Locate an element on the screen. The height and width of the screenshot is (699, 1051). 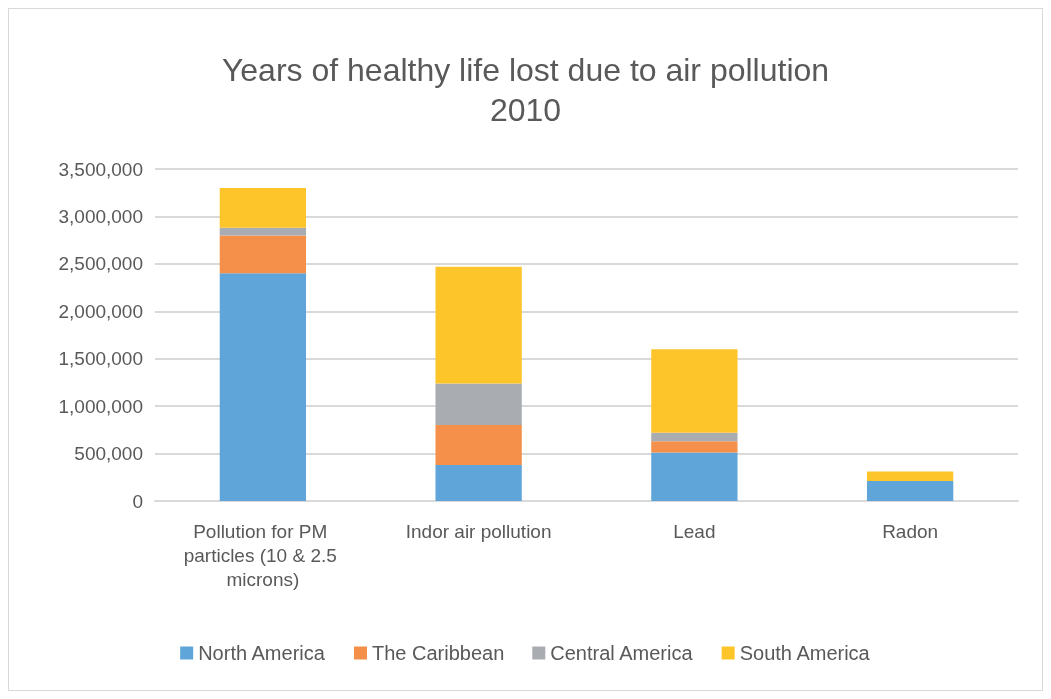
y-tick-label: 3,000,000 is located at coordinates (100, 216).